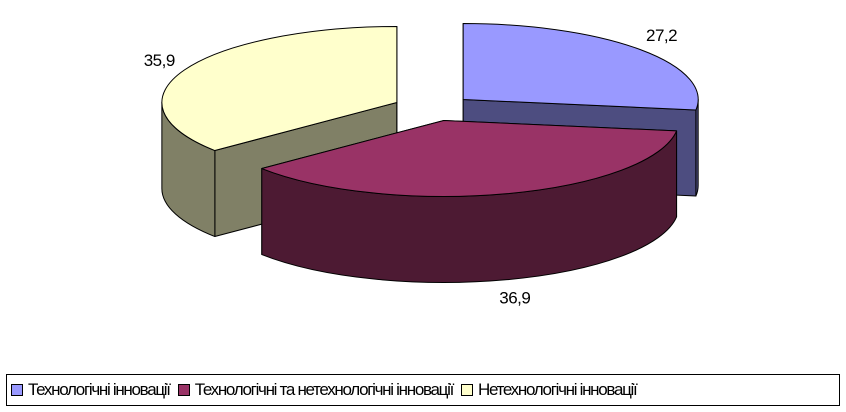 The image size is (846, 412). I want to click on legend-item: Технологічні та нетехнологічні інновації, so click(316, 390).